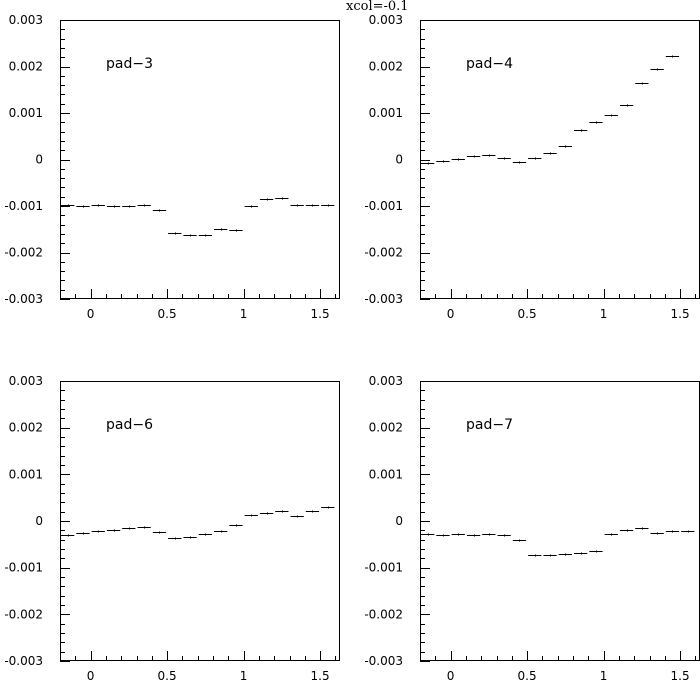 This screenshot has height=680, width=700. Describe the element at coordinates (377, 7) in the screenshot. I see `figure-title: xcol=-0.1` at that location.